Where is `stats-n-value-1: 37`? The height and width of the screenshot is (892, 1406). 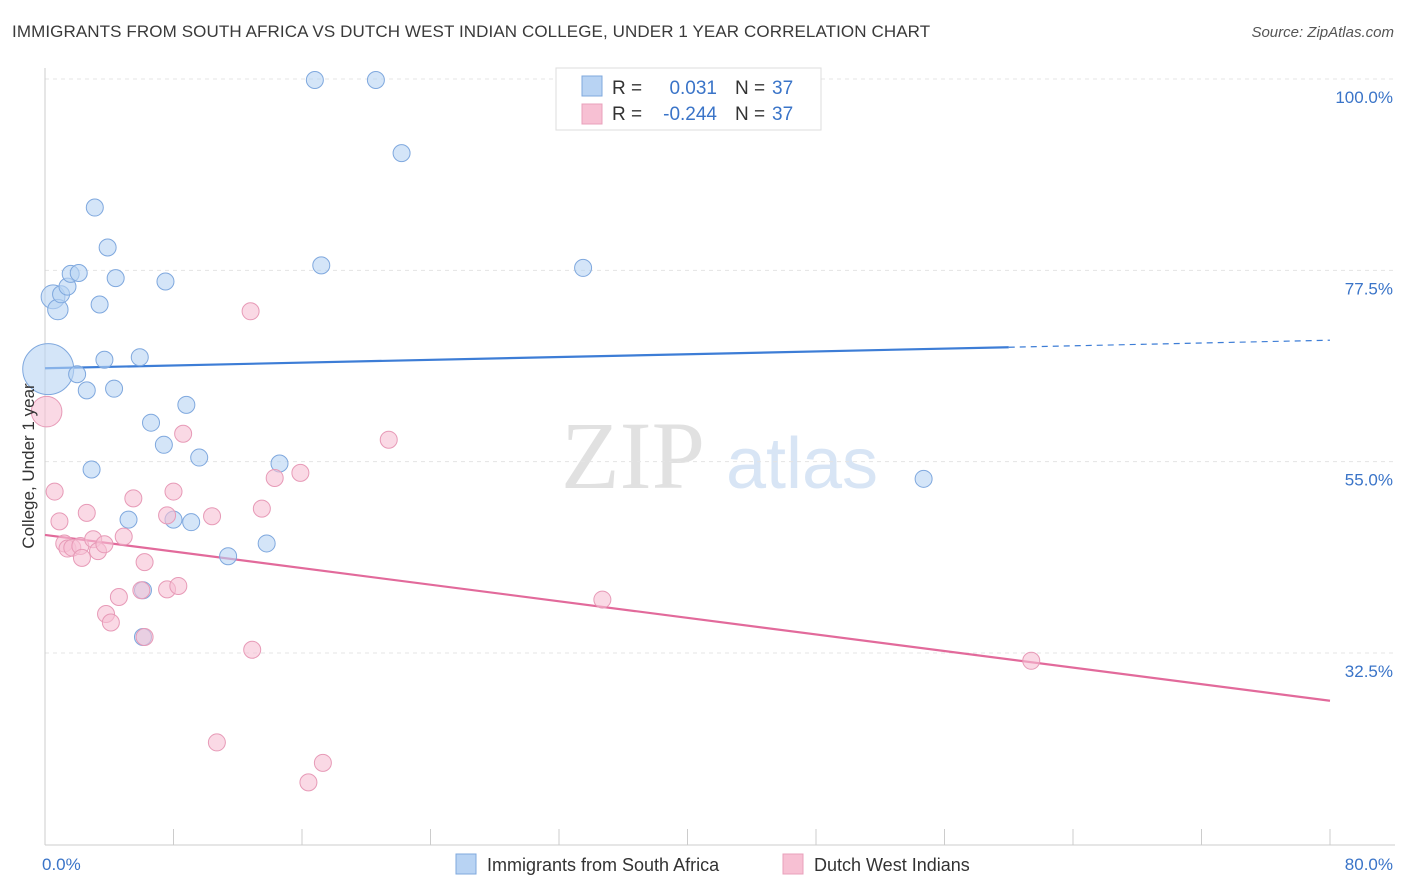
stats-n-value-1: 37 is located at coordinates (782, 88).